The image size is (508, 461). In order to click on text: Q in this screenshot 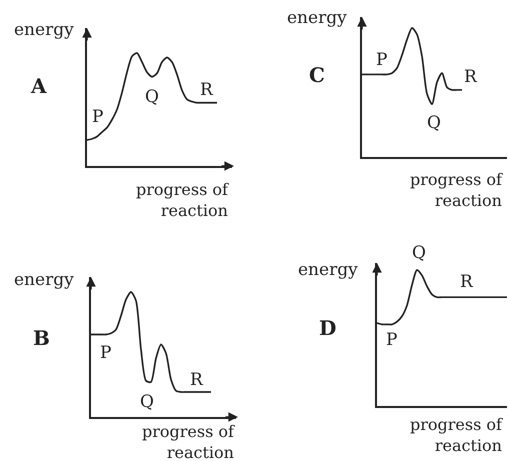, I will do `click(419, 253)`.